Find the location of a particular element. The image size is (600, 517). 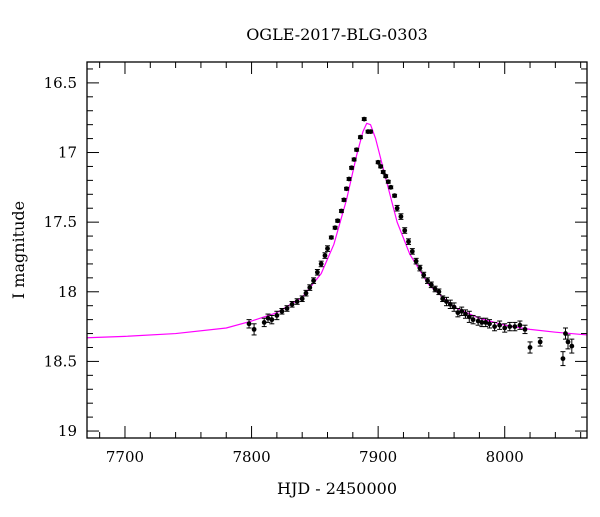

y-tick-label: 19 is located at coordinates (67, 431).